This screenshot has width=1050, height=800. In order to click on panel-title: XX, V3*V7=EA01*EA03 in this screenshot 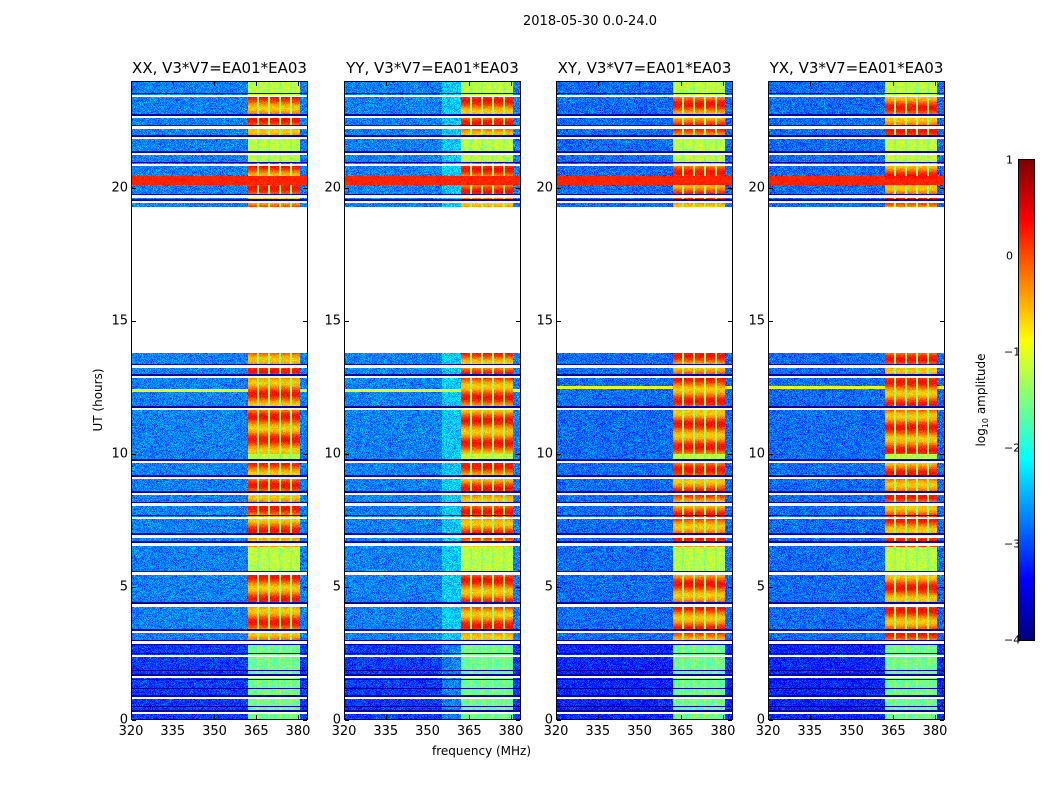, I will do `click(219, 68)`.